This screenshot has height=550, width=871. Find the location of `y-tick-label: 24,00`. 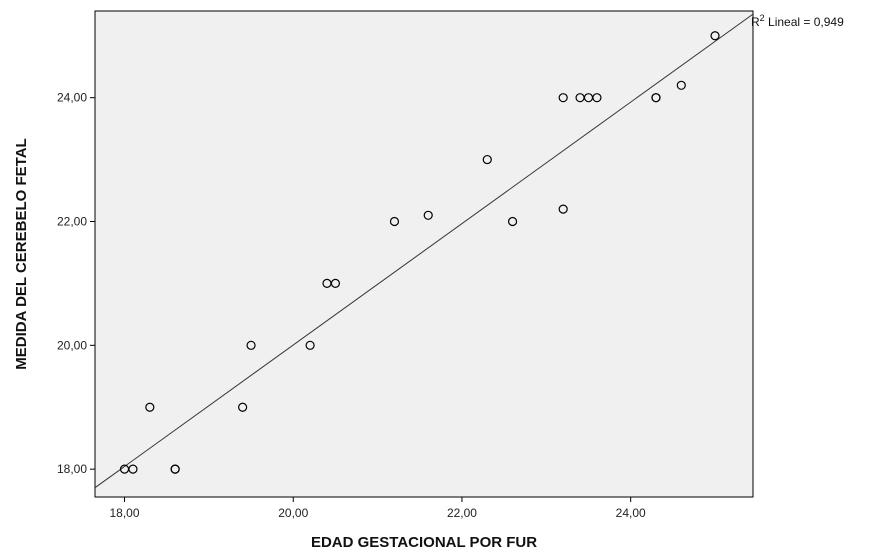

y-tick-label: 24,00 is located at coordinates (72, 98).